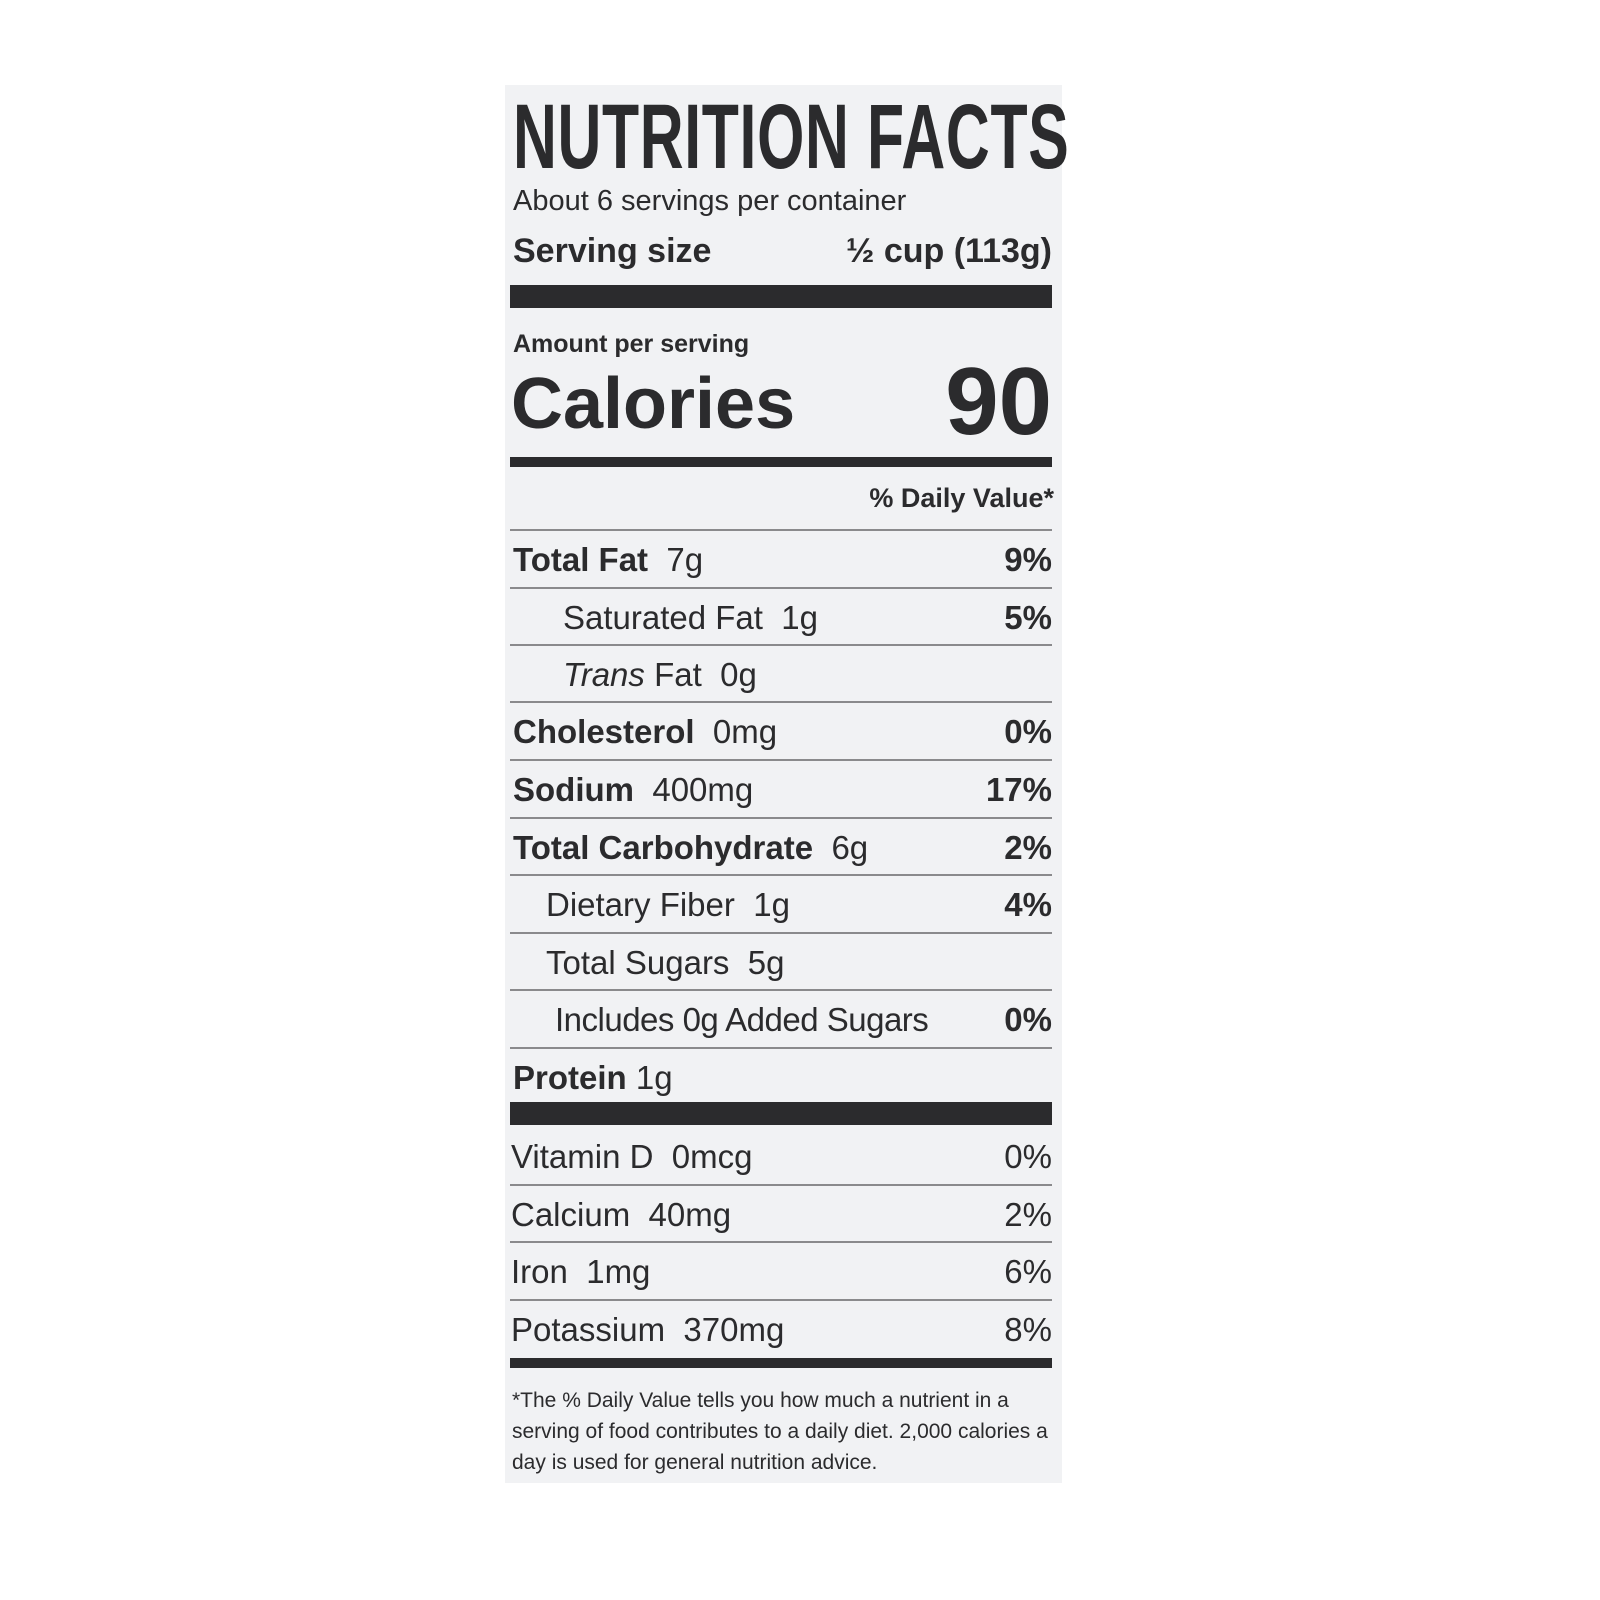 Image resolution: width=1600 pixels, height=1600 pixels. I want to click on vitamin-dv: 8%, so click(1028, 1329).